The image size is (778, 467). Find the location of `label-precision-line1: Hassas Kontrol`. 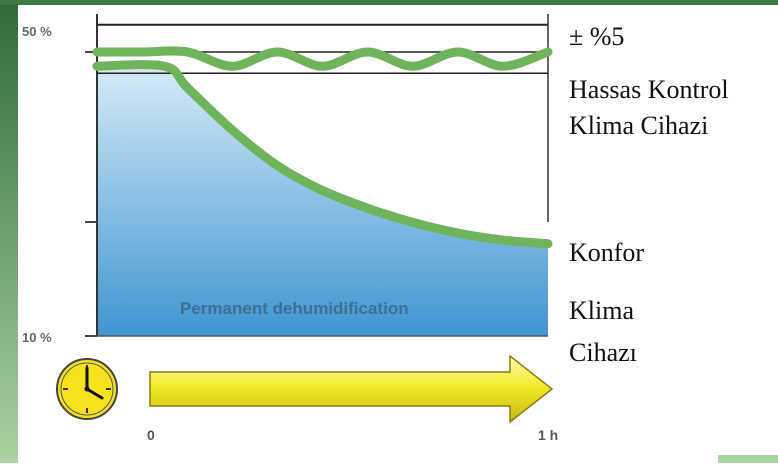

label-precision-line1: Hassas Kontrol is located at coordinates (649, 89).